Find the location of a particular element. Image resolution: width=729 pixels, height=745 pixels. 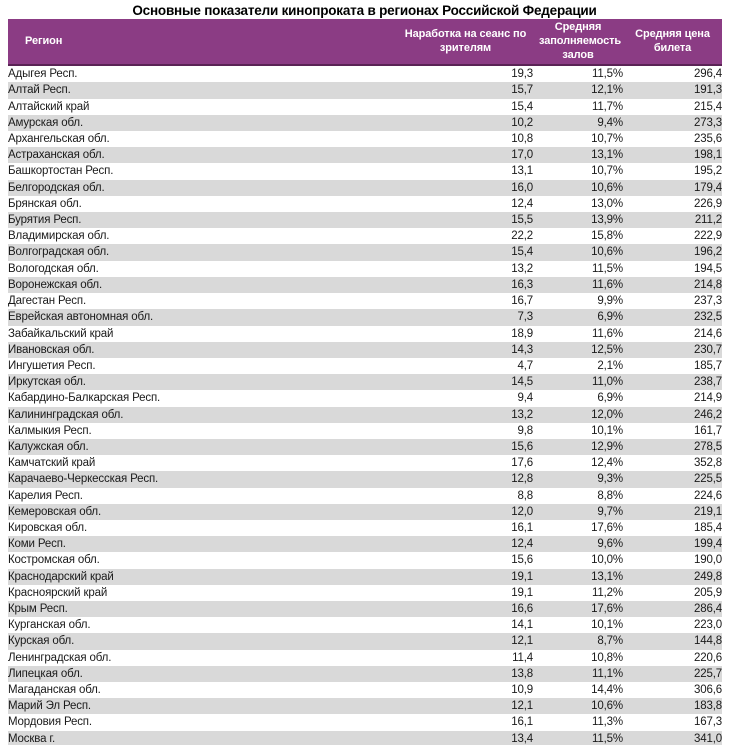

table-row: Марий Эл Респ. 12,1 10,6% 183,8 is located at coordinates (365, 706).